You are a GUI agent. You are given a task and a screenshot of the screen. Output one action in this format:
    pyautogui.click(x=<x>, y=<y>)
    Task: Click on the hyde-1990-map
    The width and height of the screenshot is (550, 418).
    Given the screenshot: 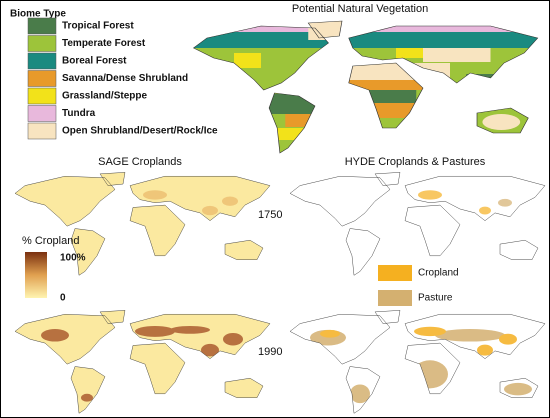 What is the action you would take?
    pyautogui.click(x=417, y=361)
    